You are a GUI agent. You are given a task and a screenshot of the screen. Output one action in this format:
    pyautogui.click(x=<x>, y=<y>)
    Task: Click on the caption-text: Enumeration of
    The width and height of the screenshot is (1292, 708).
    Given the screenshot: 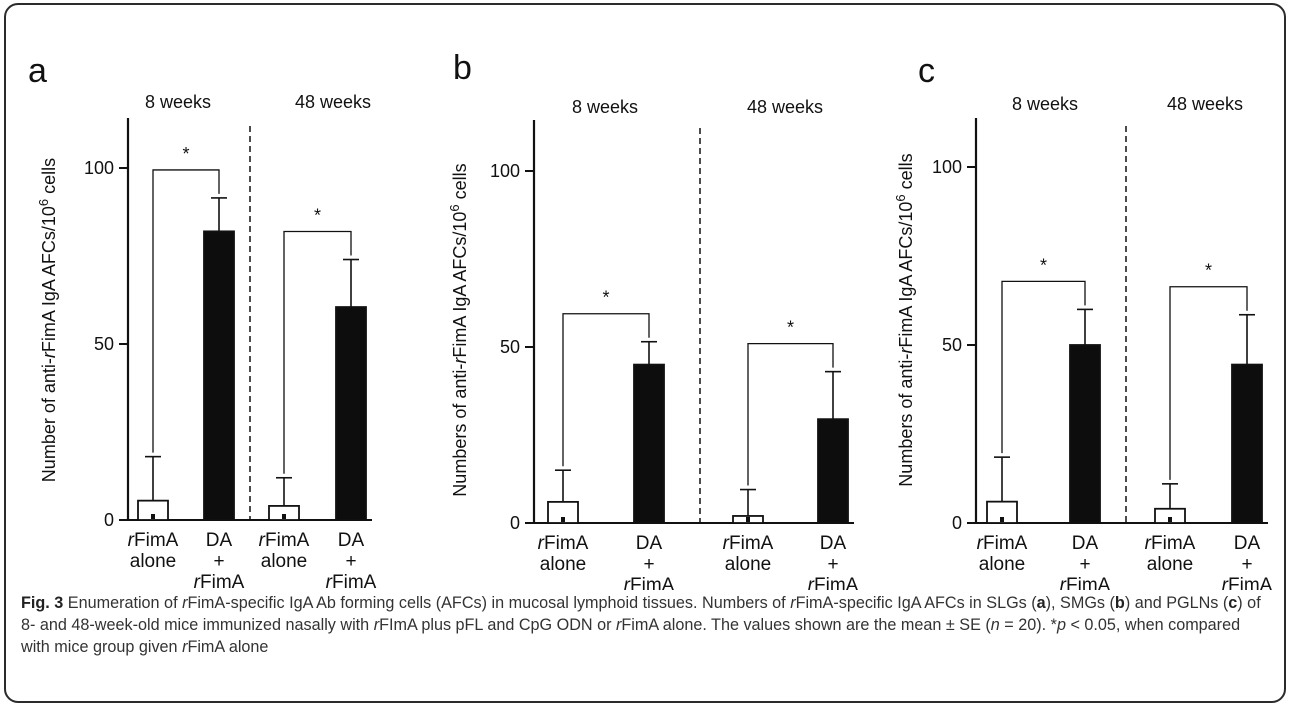 What is the action you would take?
    pyautogui.click(x=125, y=603)
    